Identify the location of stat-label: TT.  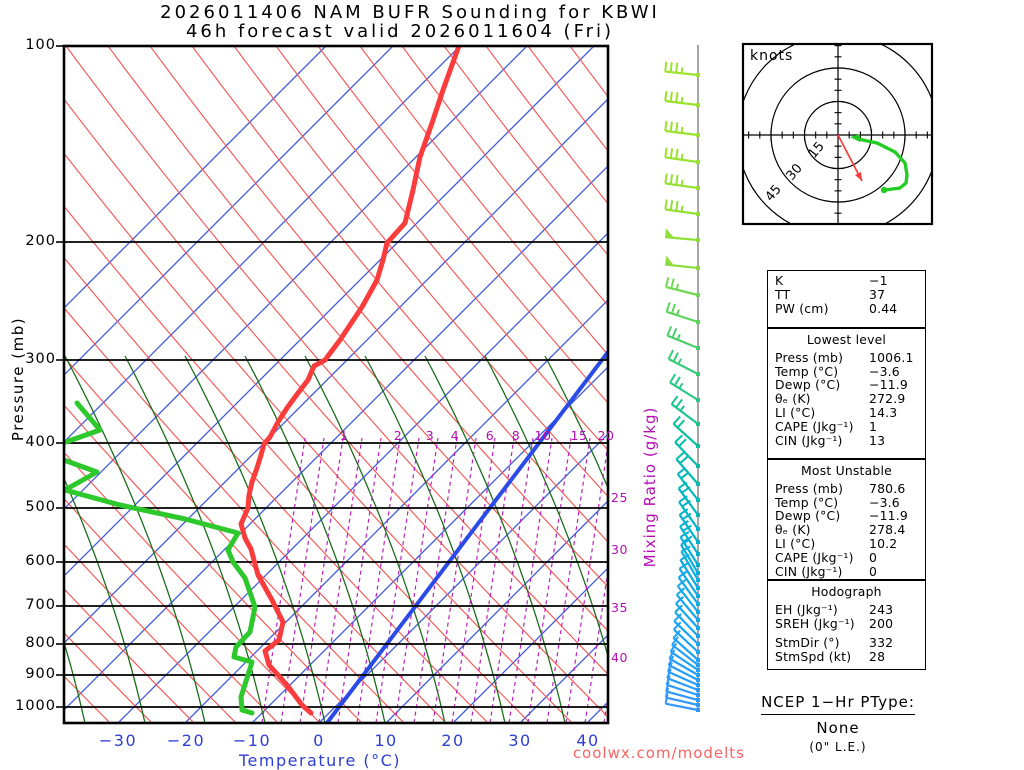
(783, 294).